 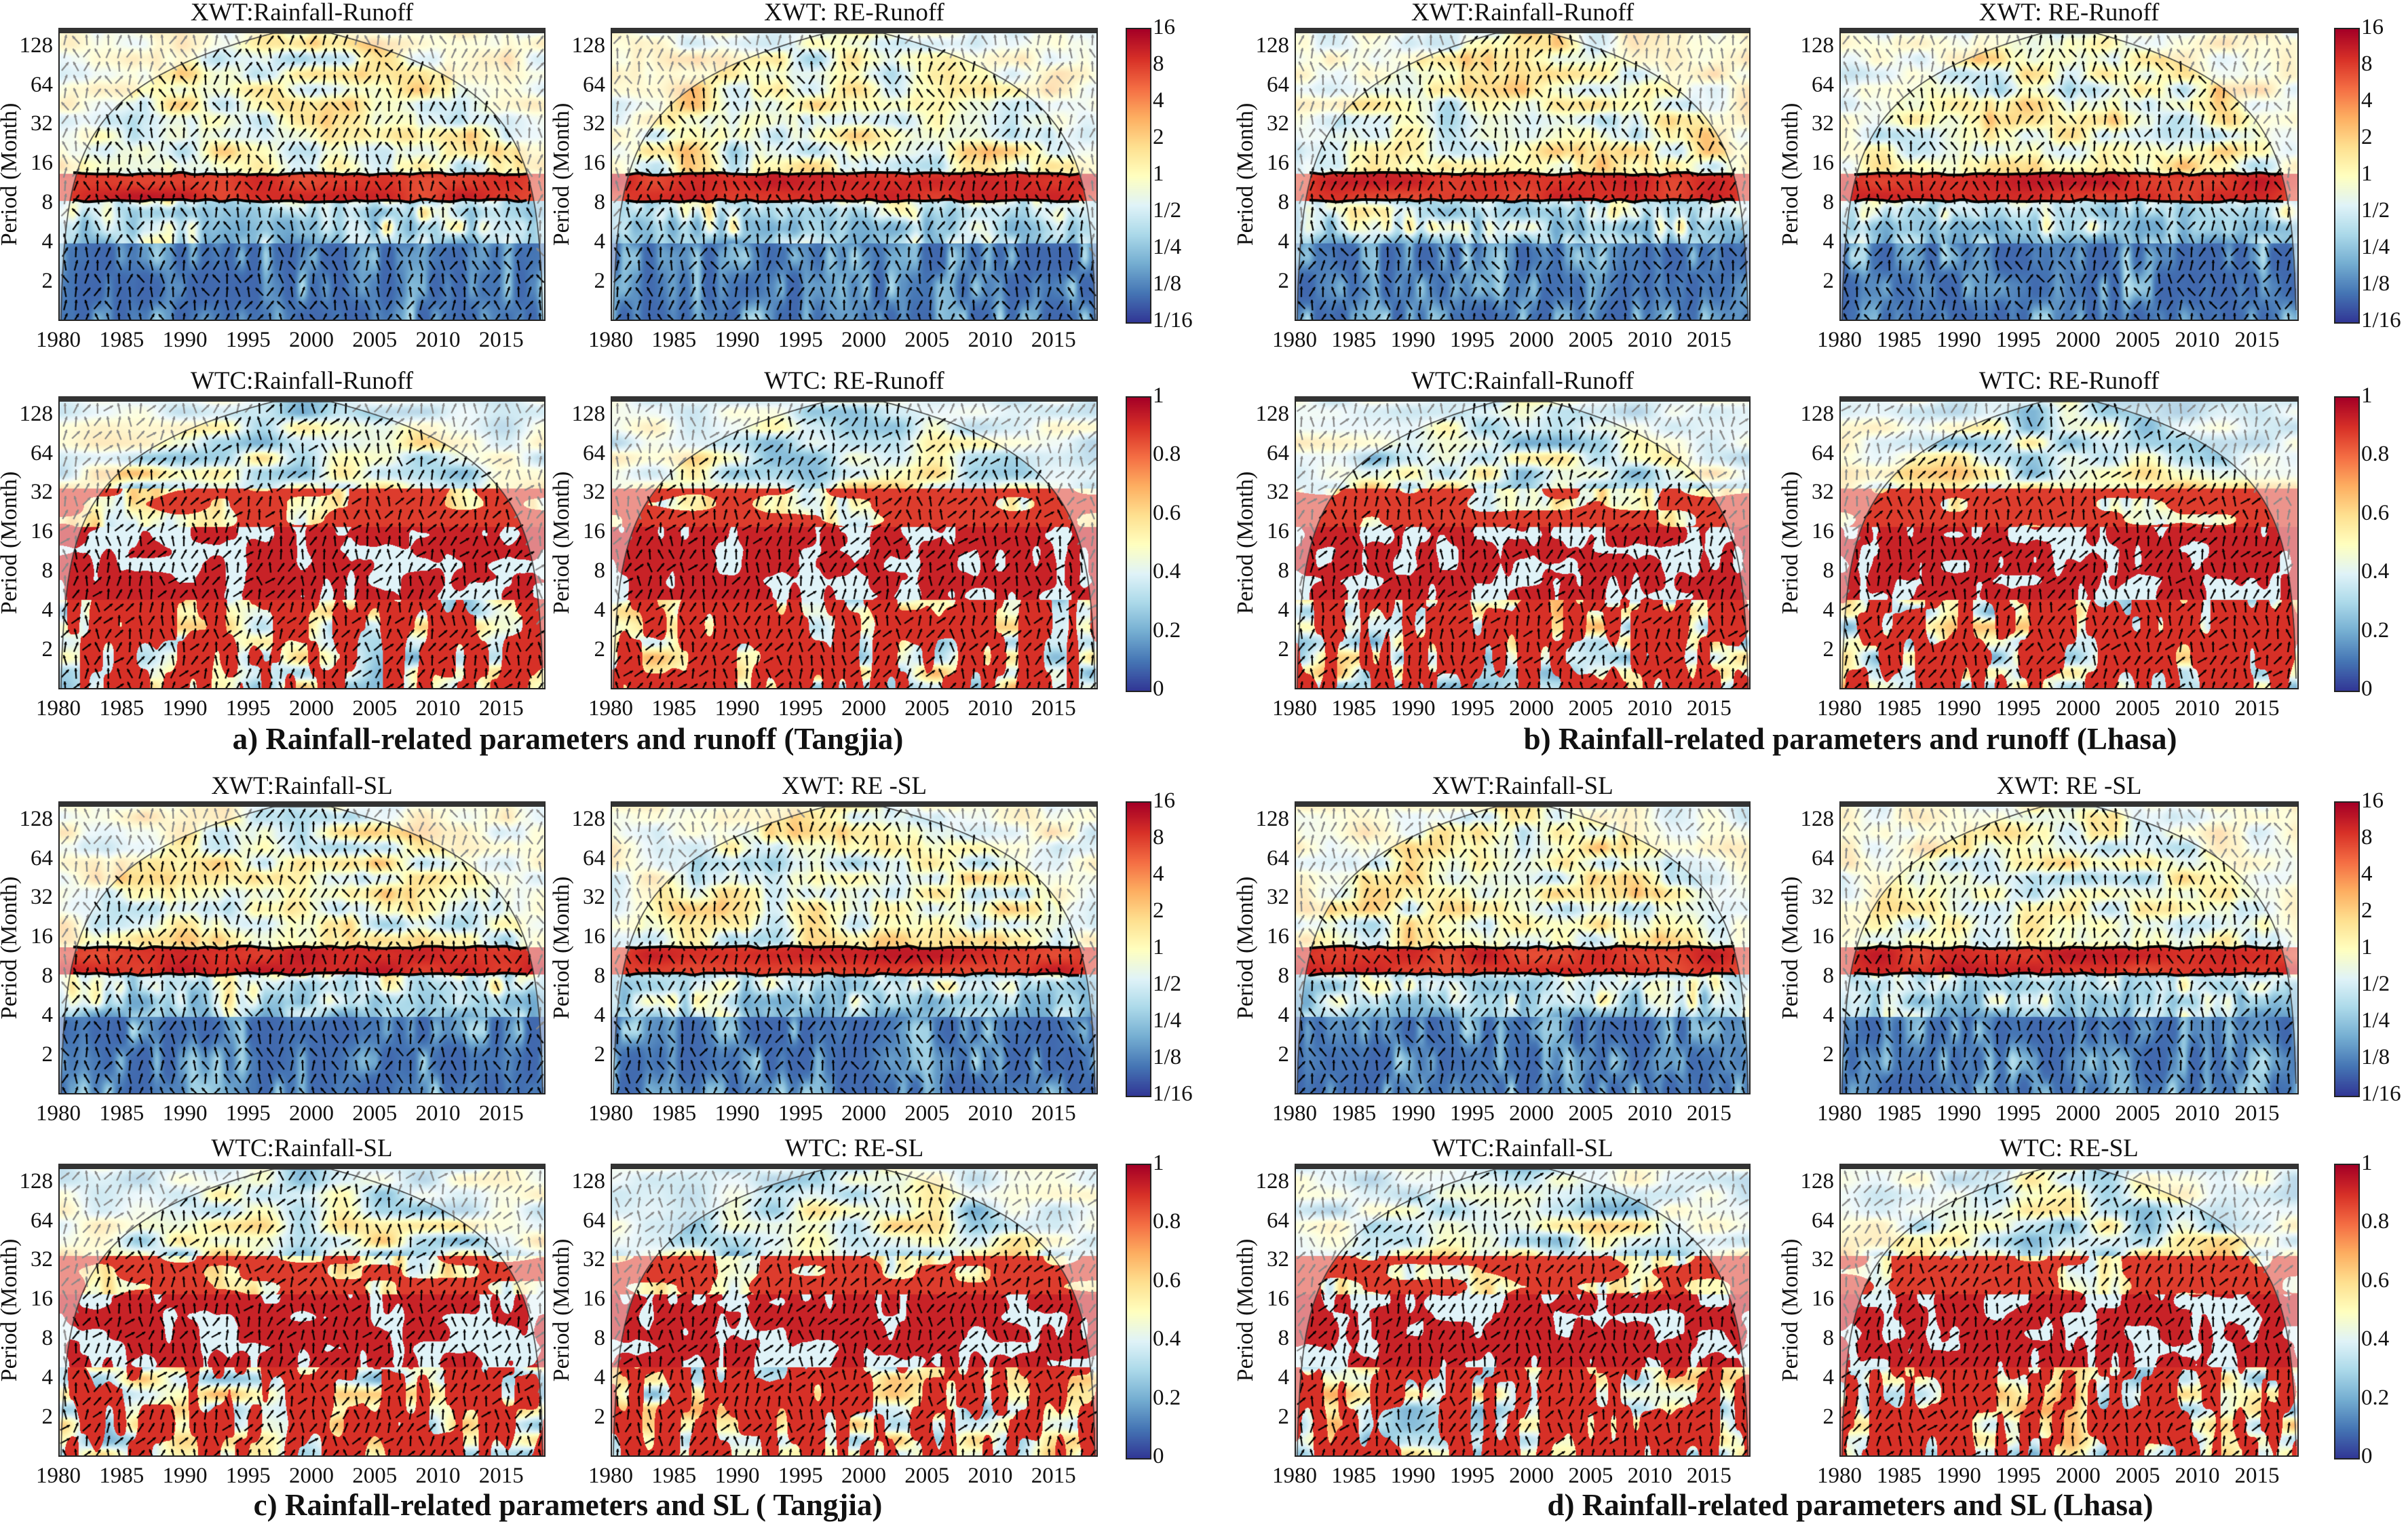 I want to click on xwt-colorbar, so click(x=1138, y=176).